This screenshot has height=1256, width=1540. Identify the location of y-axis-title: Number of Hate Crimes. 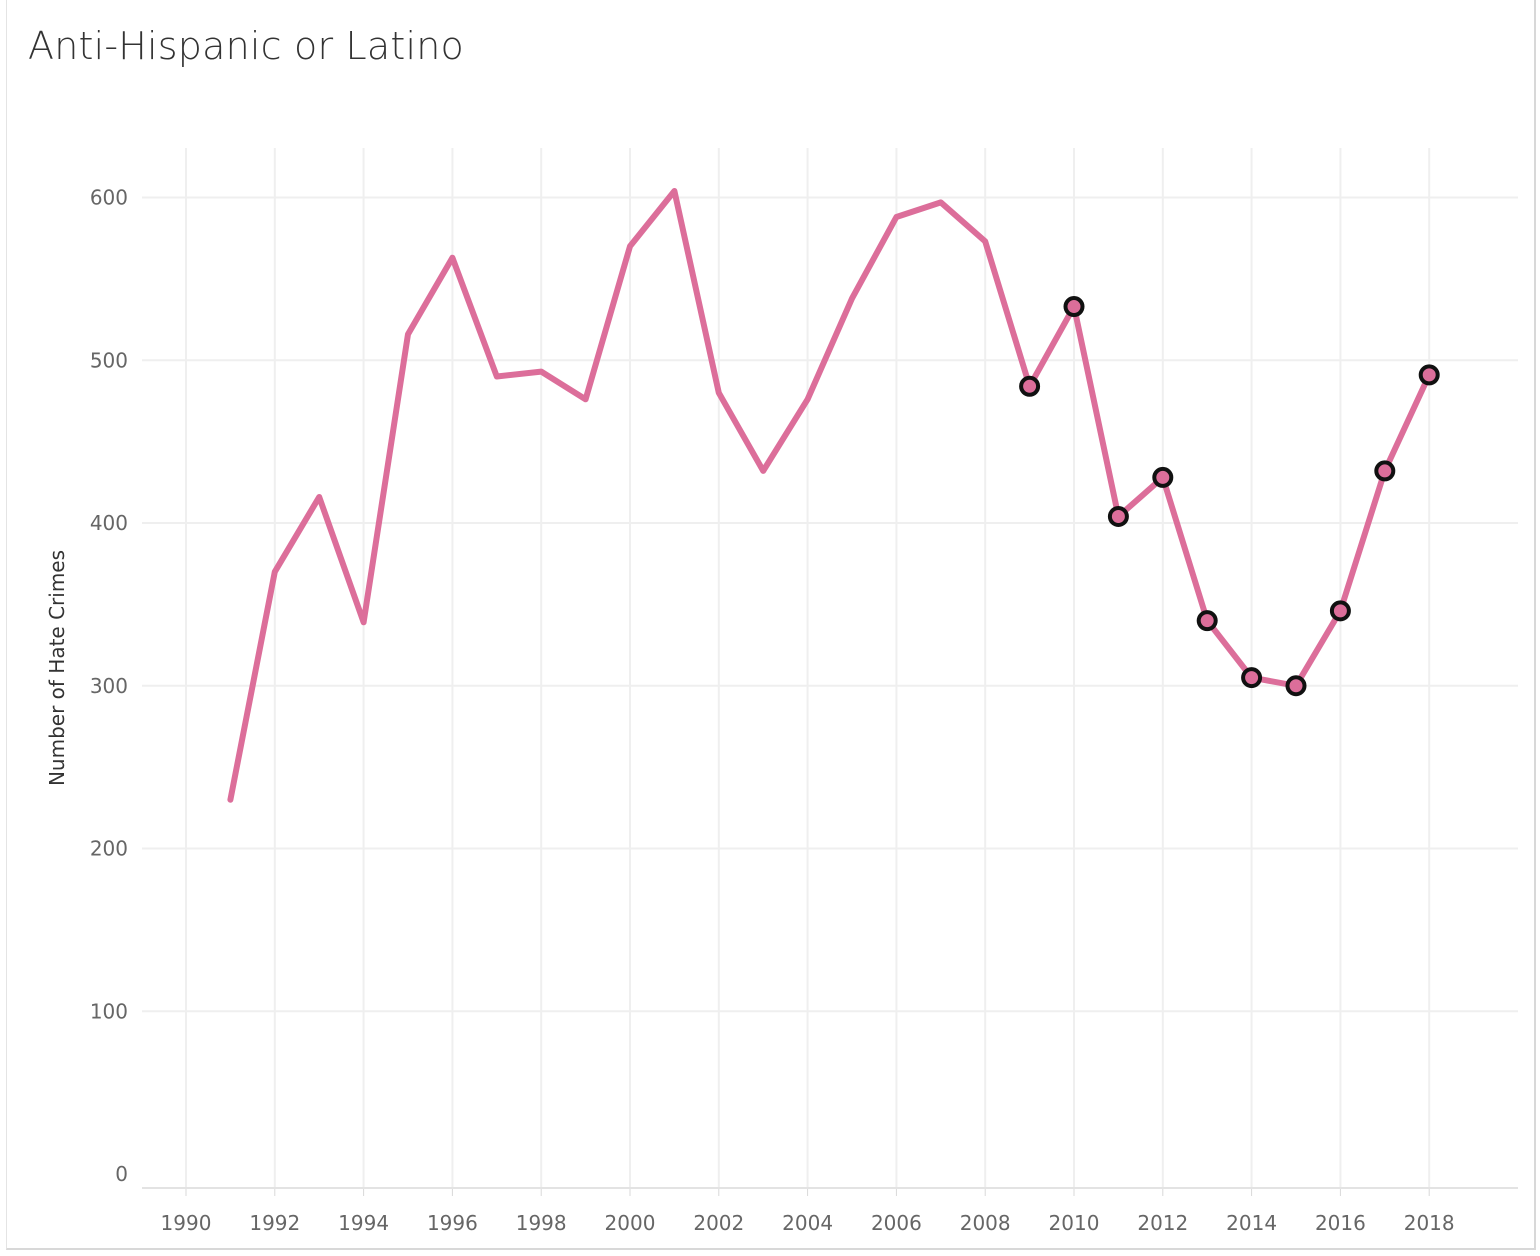
(57, 668).